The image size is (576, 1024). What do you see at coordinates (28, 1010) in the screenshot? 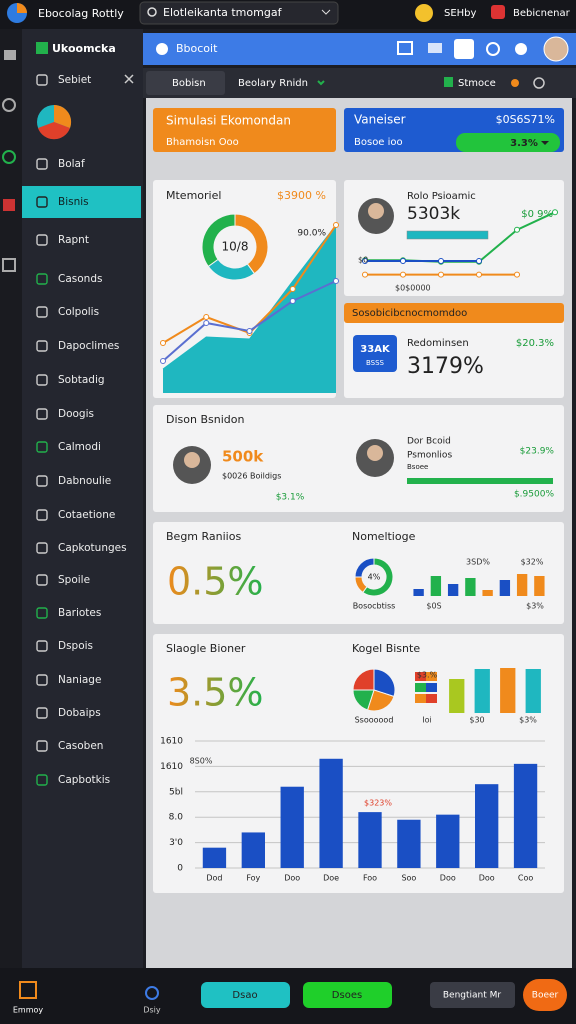
I see `bottom-label: Emmoy` at bounding box center [28, 1010].